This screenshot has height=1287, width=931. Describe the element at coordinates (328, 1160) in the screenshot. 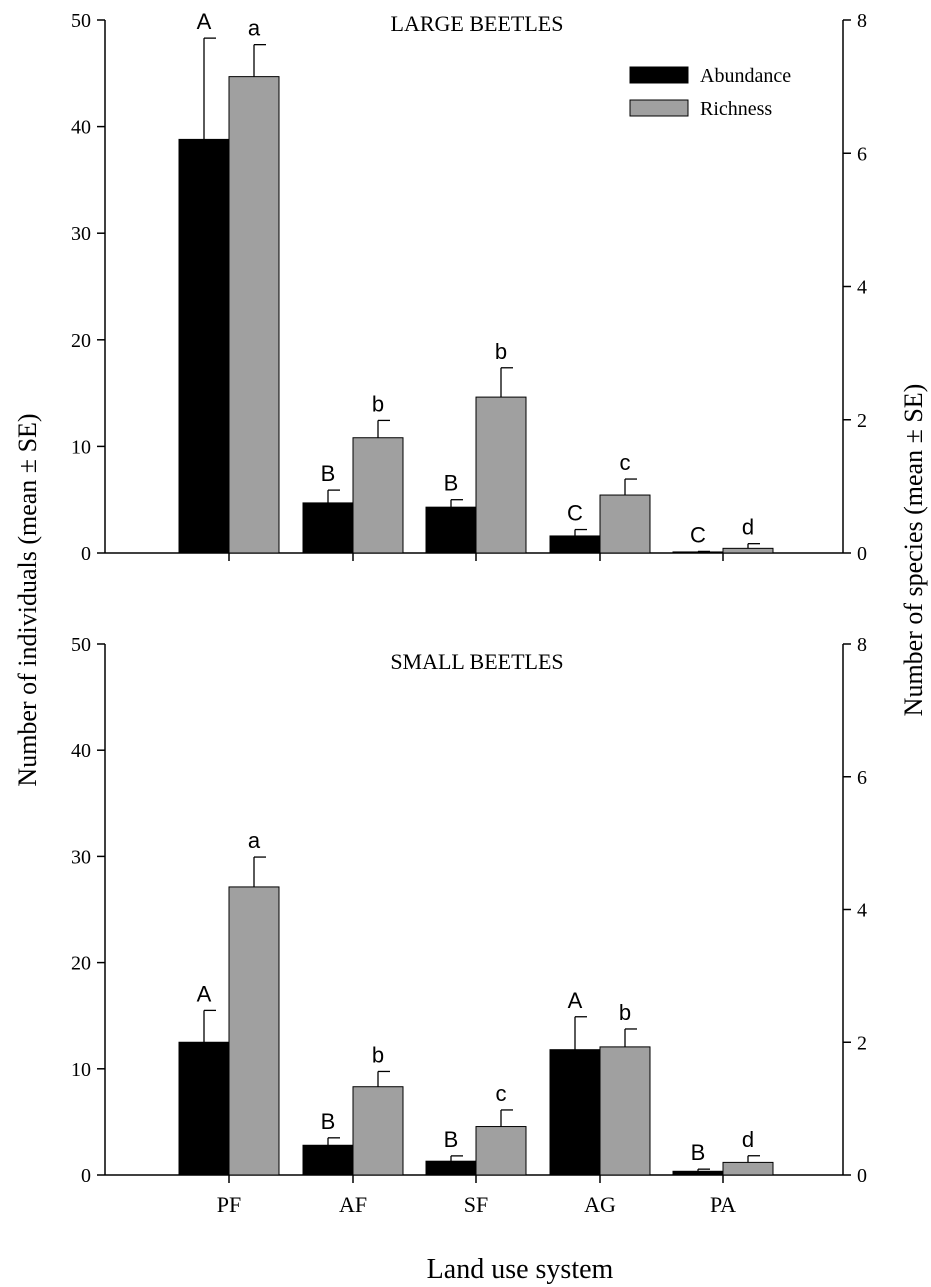

I see `bar-small-abundance-af` at that location.